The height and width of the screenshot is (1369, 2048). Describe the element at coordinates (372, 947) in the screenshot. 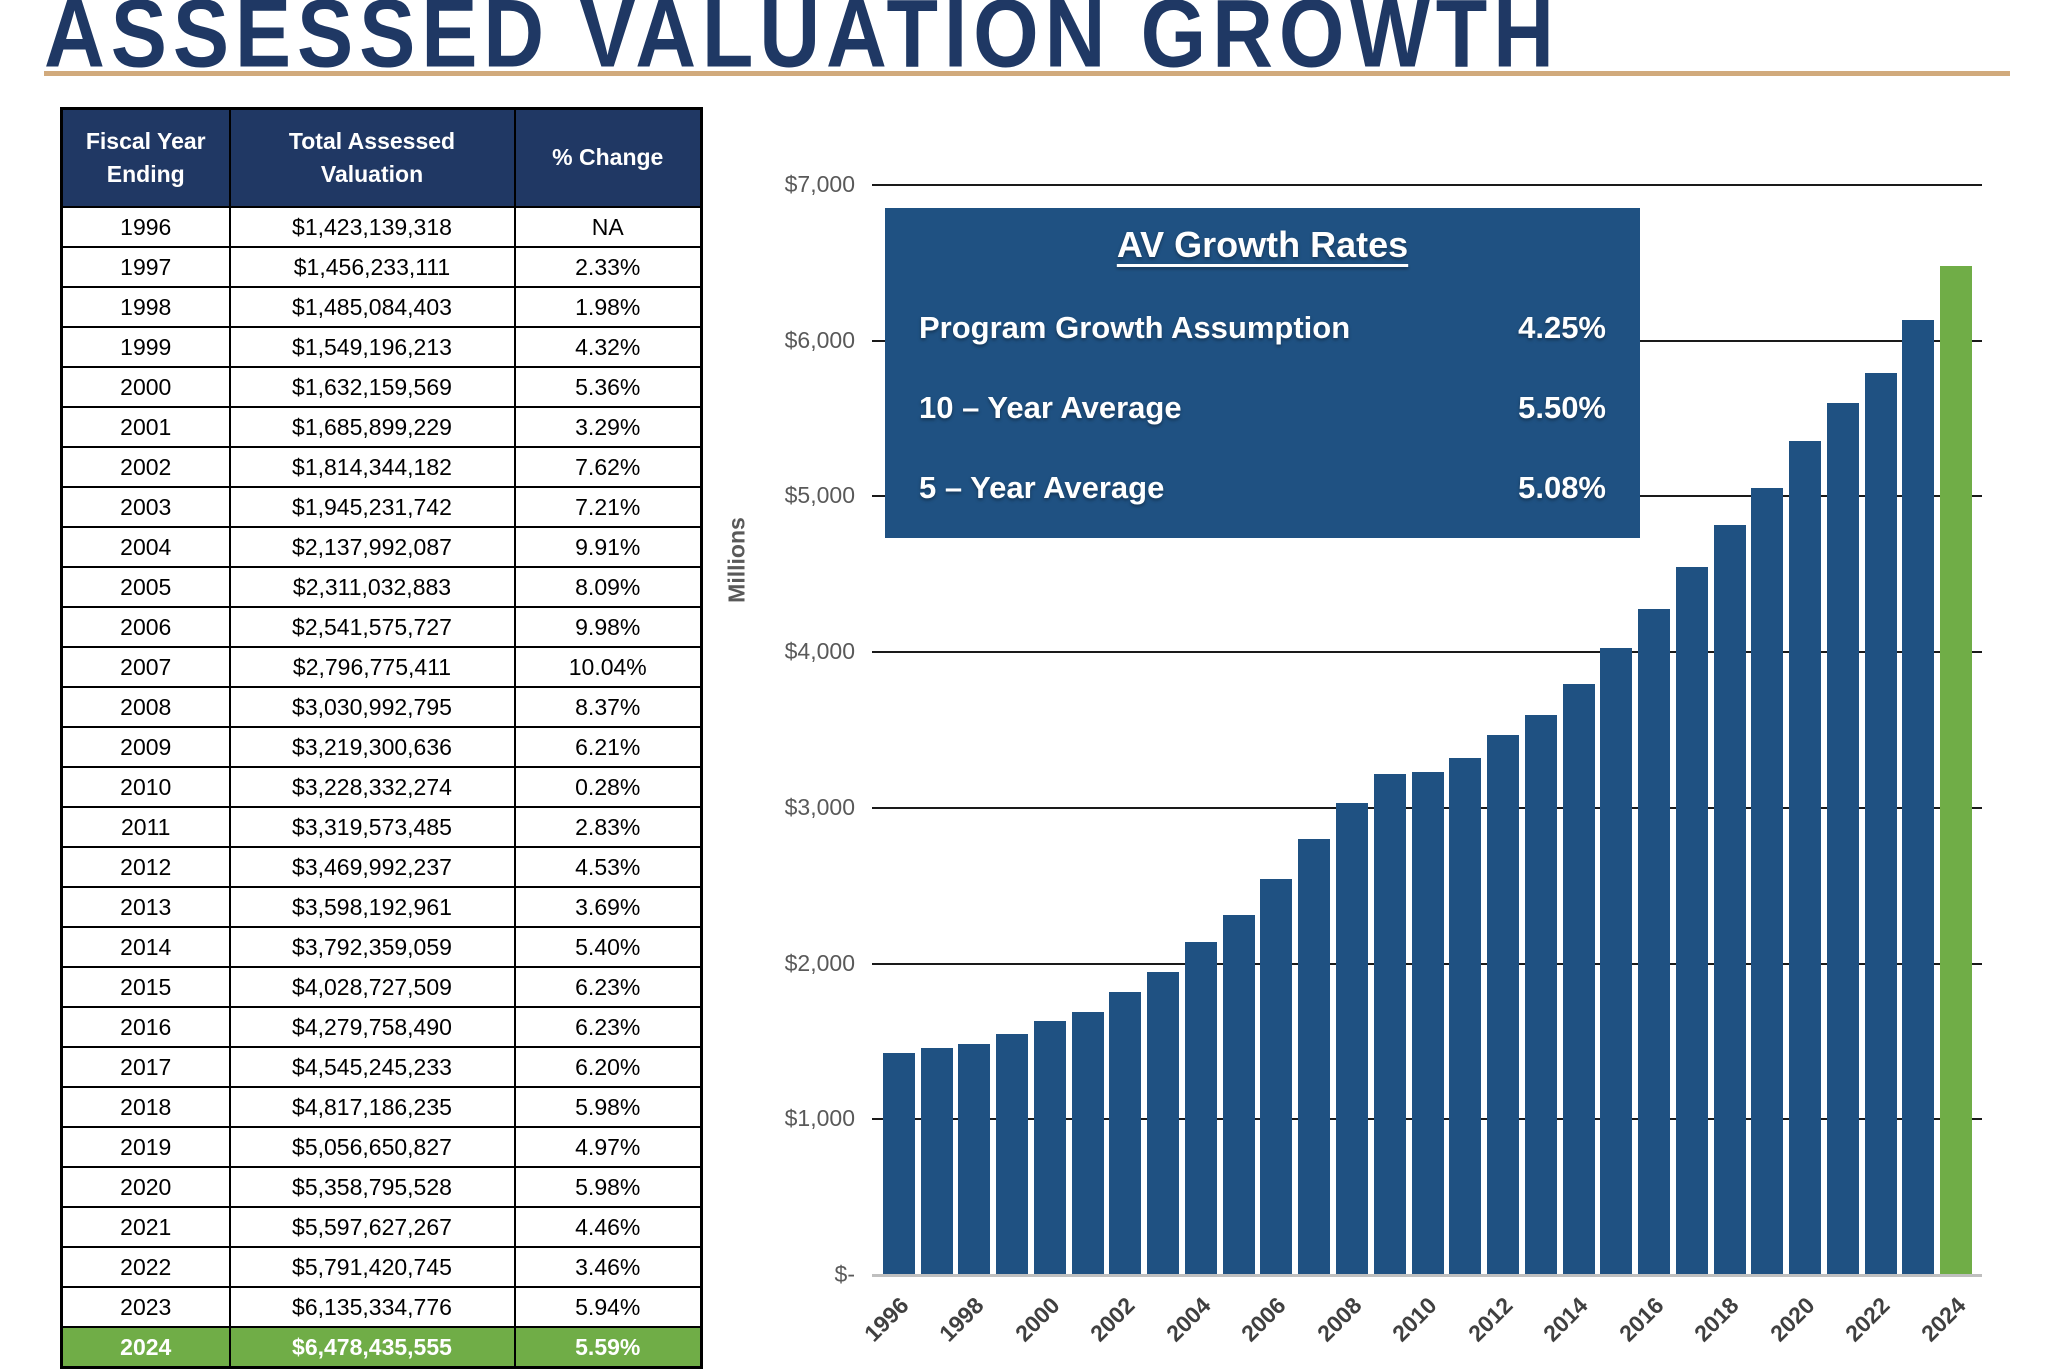

I see `valuation-cell: $3,792,359,059` at that location.